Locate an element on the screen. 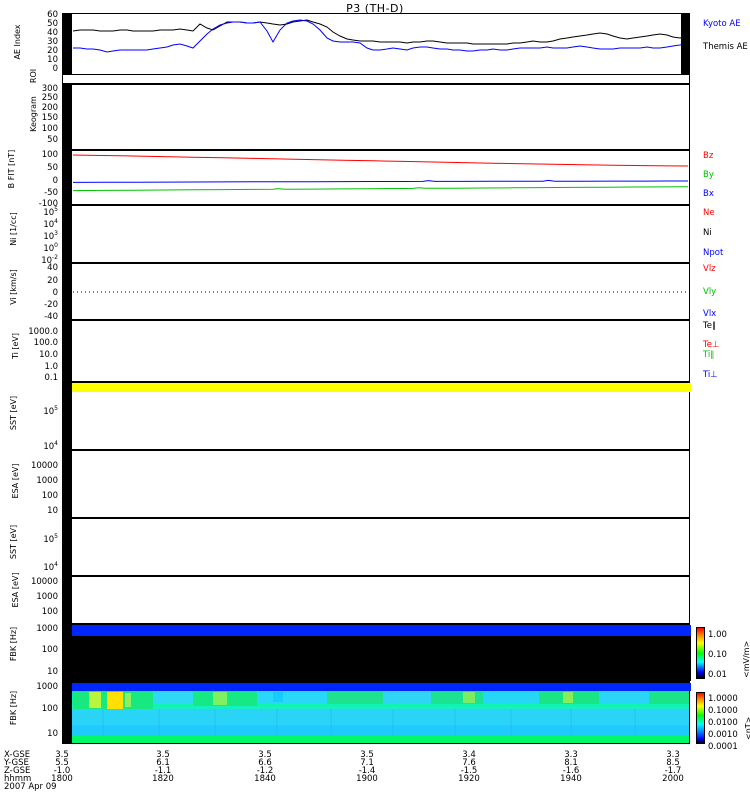  panel-sst1-ytick-1e5: 10⁵ is located at coordinates (50, 411).